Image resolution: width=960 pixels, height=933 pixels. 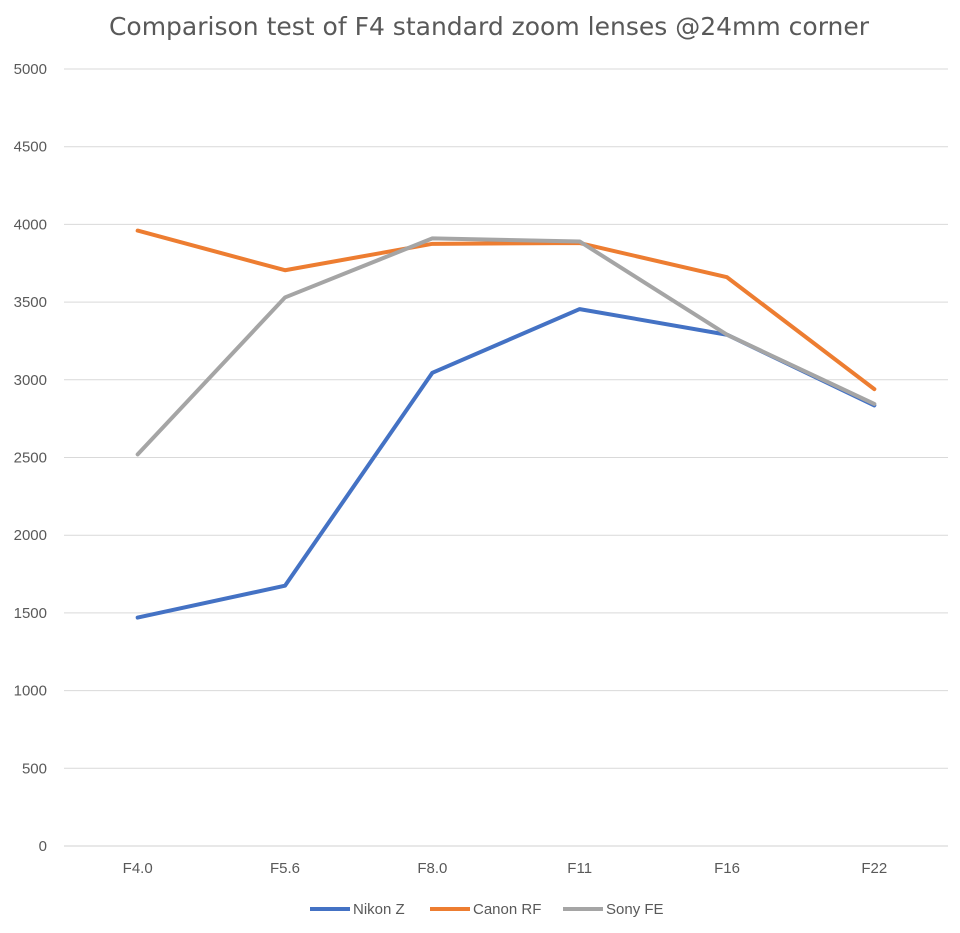 I want to click on legend: Nikon Z Canon RF Sony FE, so click(x=487, y=909).